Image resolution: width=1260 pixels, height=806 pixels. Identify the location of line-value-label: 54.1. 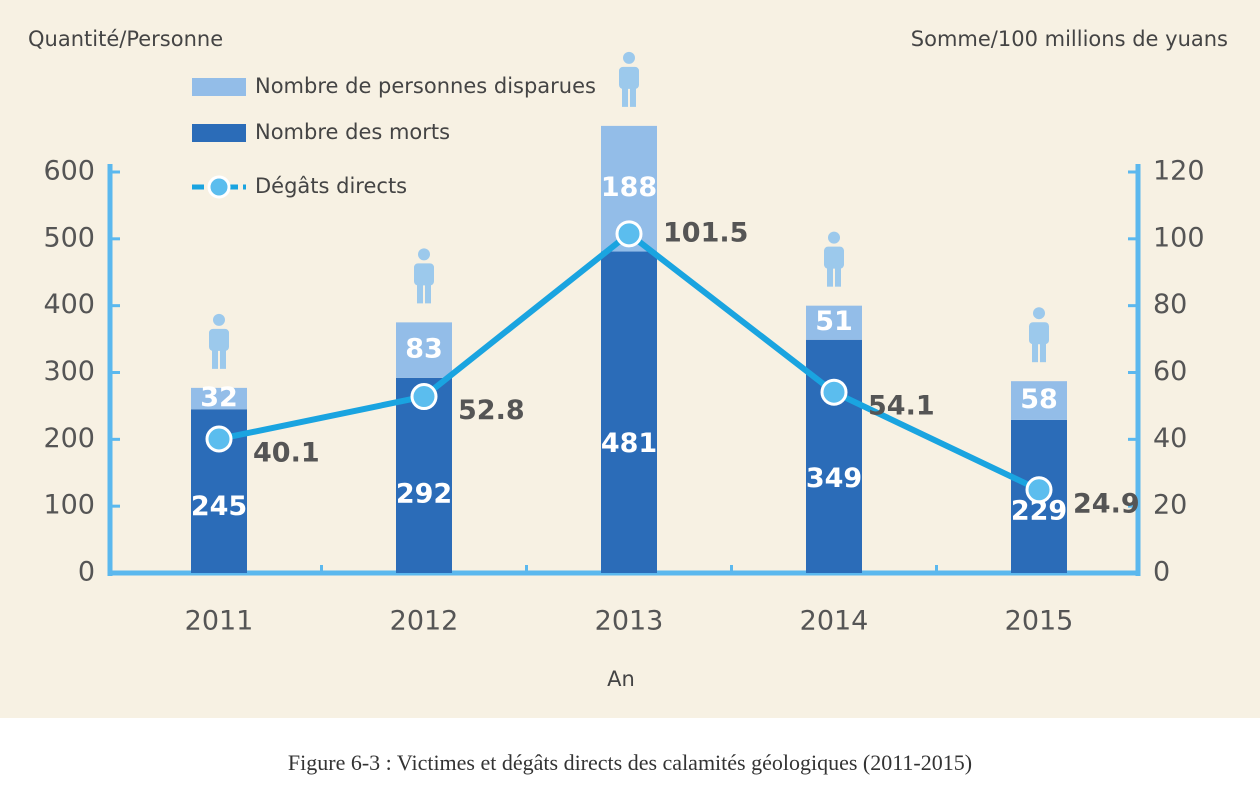
(901, 406).